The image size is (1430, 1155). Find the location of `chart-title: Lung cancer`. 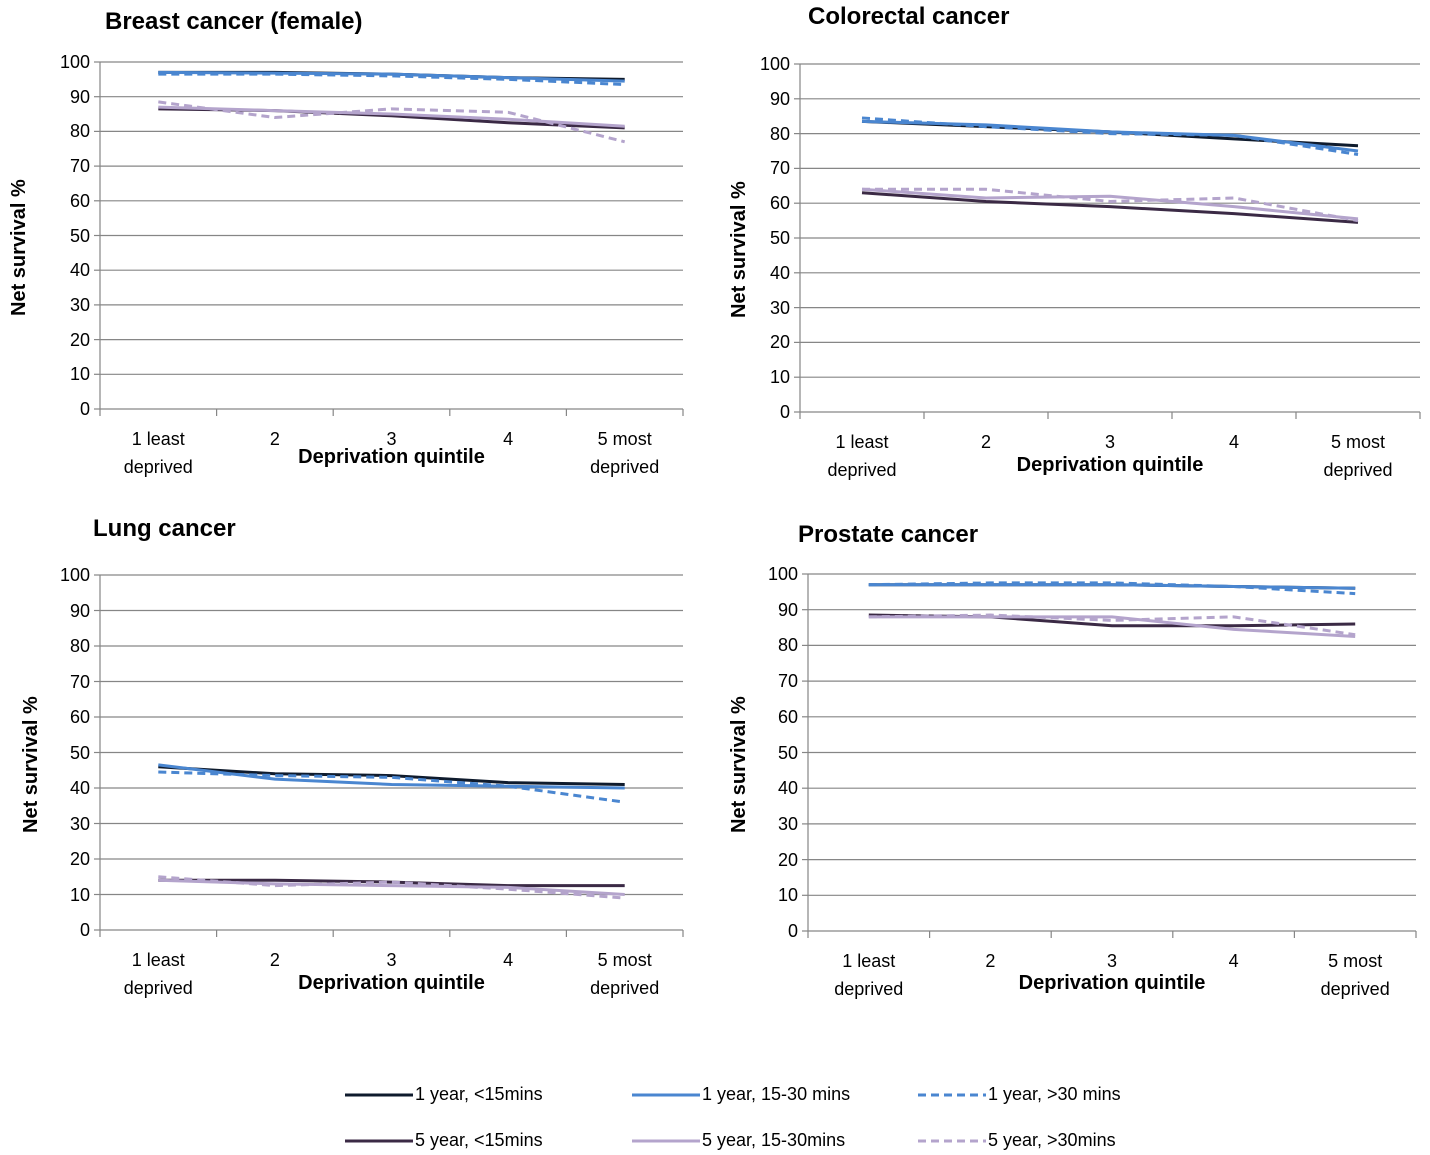

chart-title: Lung cancer is located at coordinates (164, 528).